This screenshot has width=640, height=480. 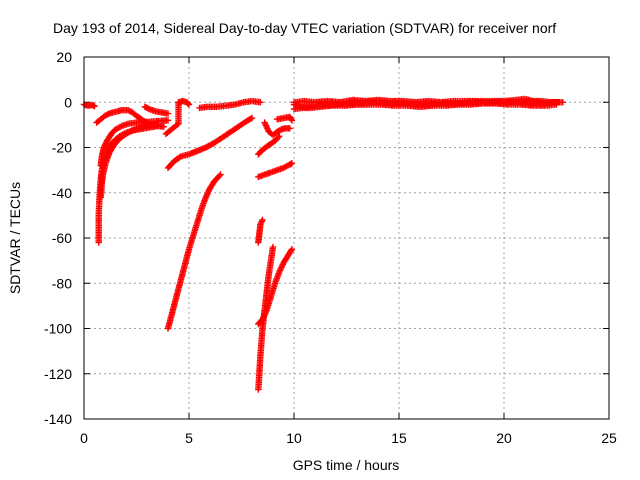 What do you see at coordinates (62, 238) in the screenshot?
I see `y-tick-label: -60` at bounding box center [62, 238].